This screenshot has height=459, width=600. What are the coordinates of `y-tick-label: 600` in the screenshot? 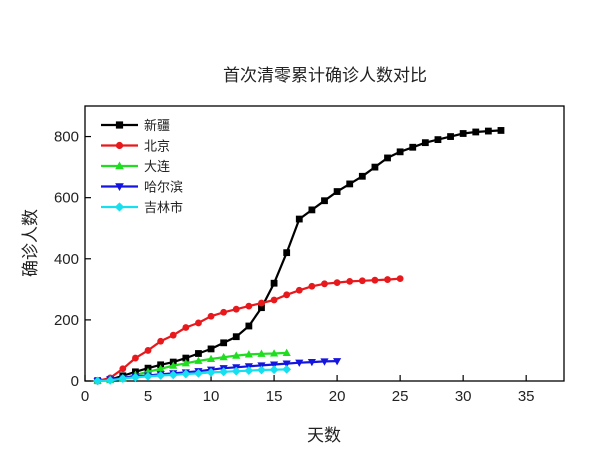 It's located at (66, 198).